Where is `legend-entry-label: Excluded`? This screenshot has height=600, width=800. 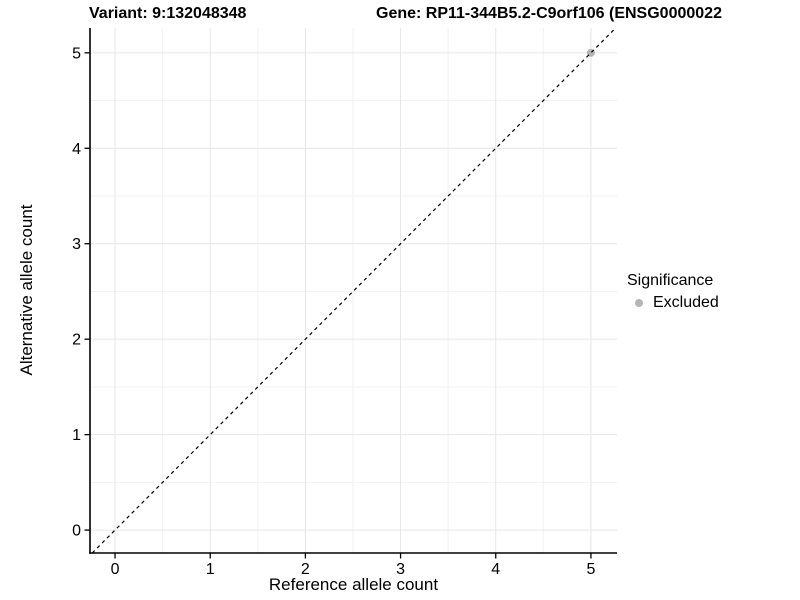 legend-entry-label: Excluded is located at coordinates (686, 302).